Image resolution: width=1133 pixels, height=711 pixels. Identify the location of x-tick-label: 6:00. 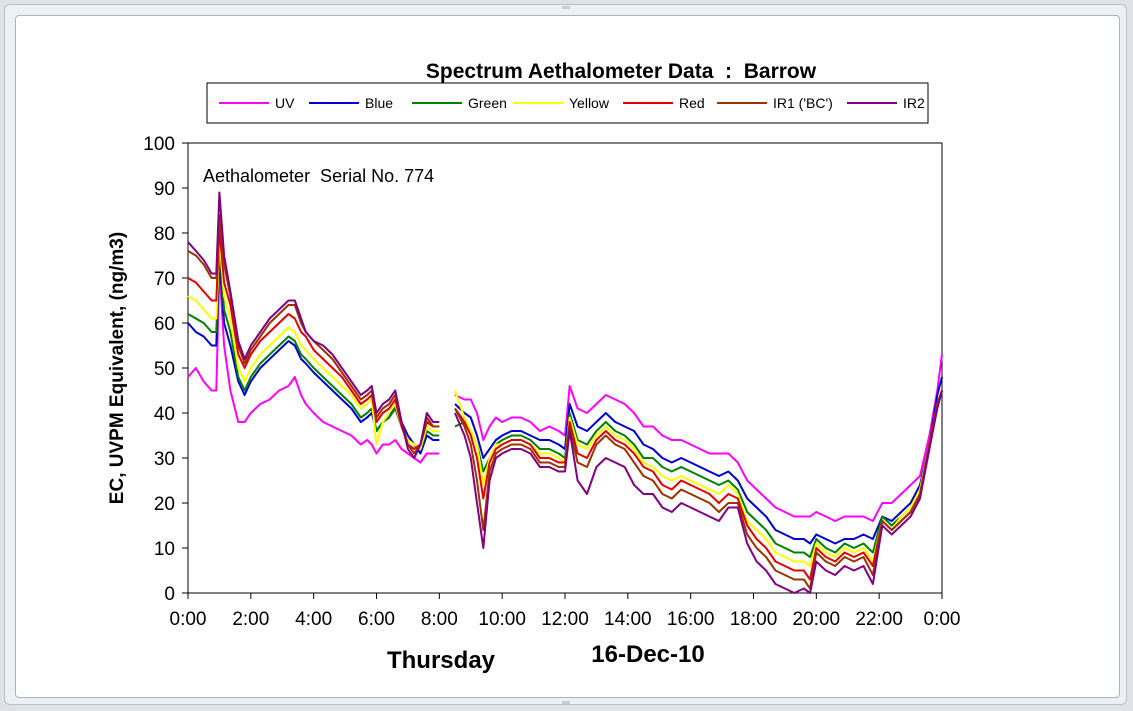
(376, 619).